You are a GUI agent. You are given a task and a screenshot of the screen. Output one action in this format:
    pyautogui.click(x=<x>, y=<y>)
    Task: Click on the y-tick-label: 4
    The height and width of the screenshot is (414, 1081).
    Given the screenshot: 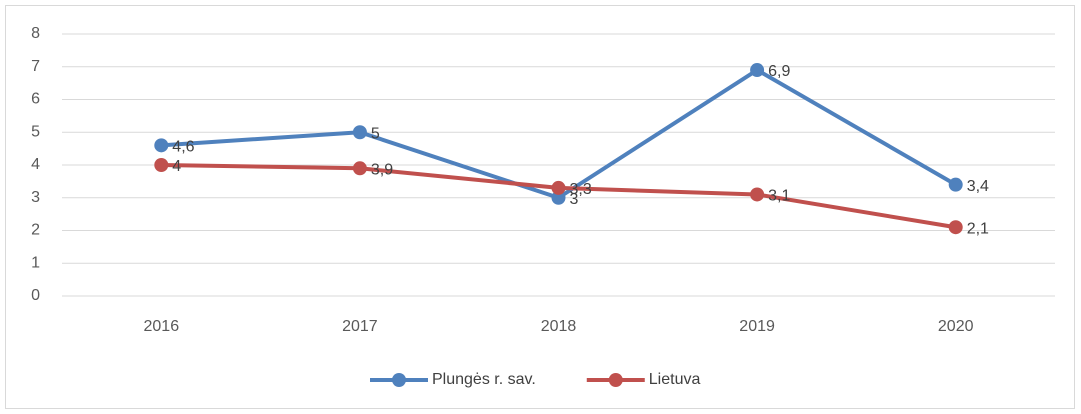 What is the action you would take?
    pyautogui.click(x=35, y=164)
    